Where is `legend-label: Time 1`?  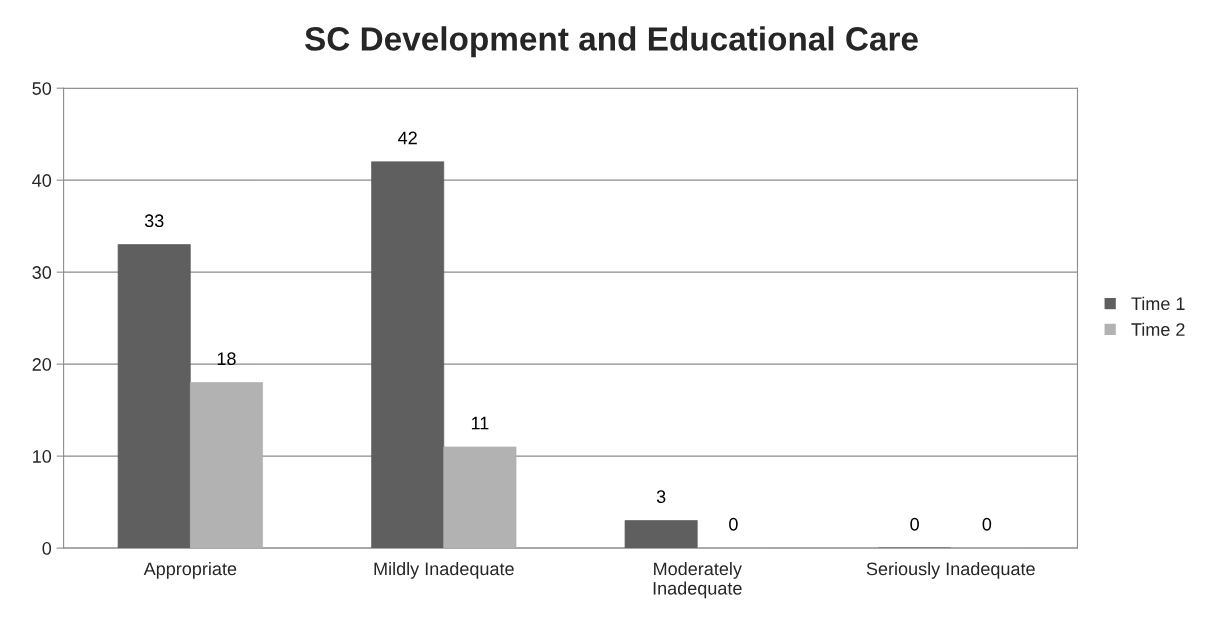 legend-label: Time 1 is located at coordinates (1158, 303).